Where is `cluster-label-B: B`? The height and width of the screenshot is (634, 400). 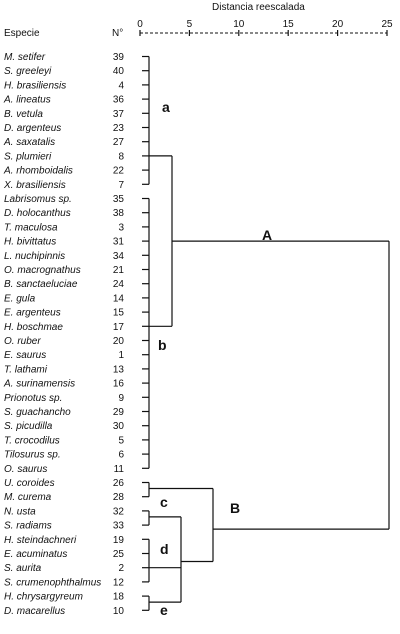 cluster-label-B: B is located at coordinates (235, 508).